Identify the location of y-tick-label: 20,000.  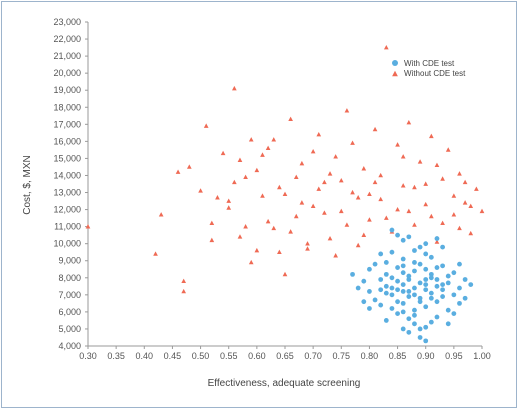
(67, 73).